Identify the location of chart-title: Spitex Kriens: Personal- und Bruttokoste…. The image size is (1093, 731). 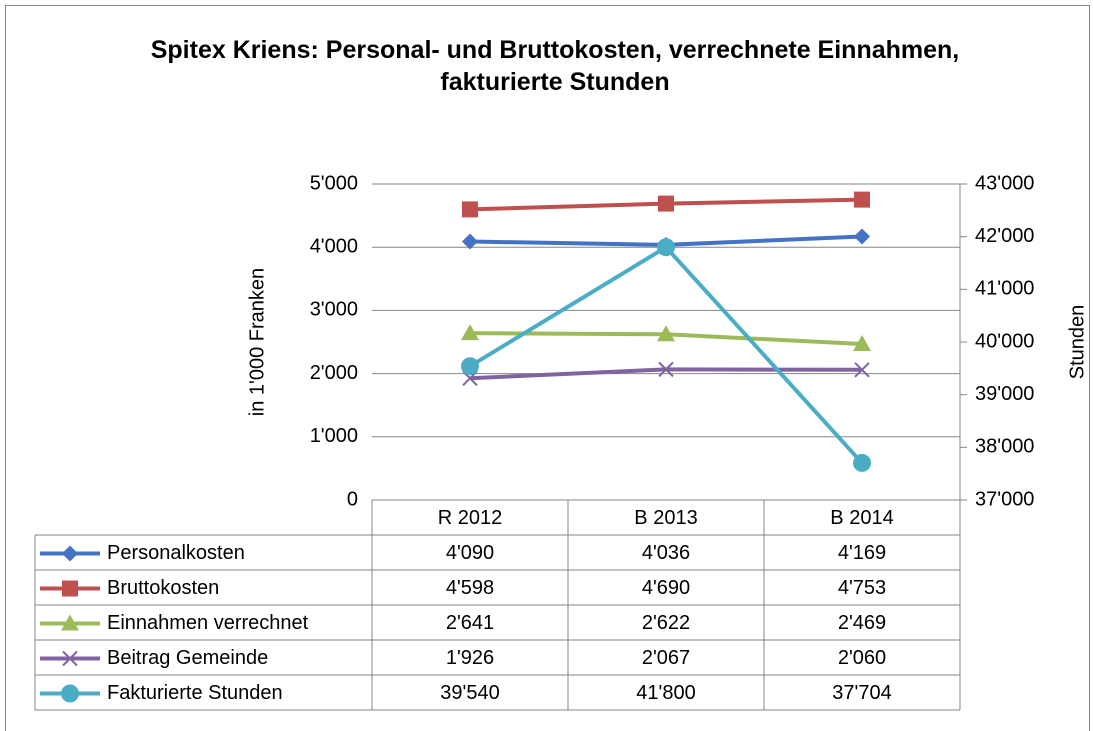
(555, 66).